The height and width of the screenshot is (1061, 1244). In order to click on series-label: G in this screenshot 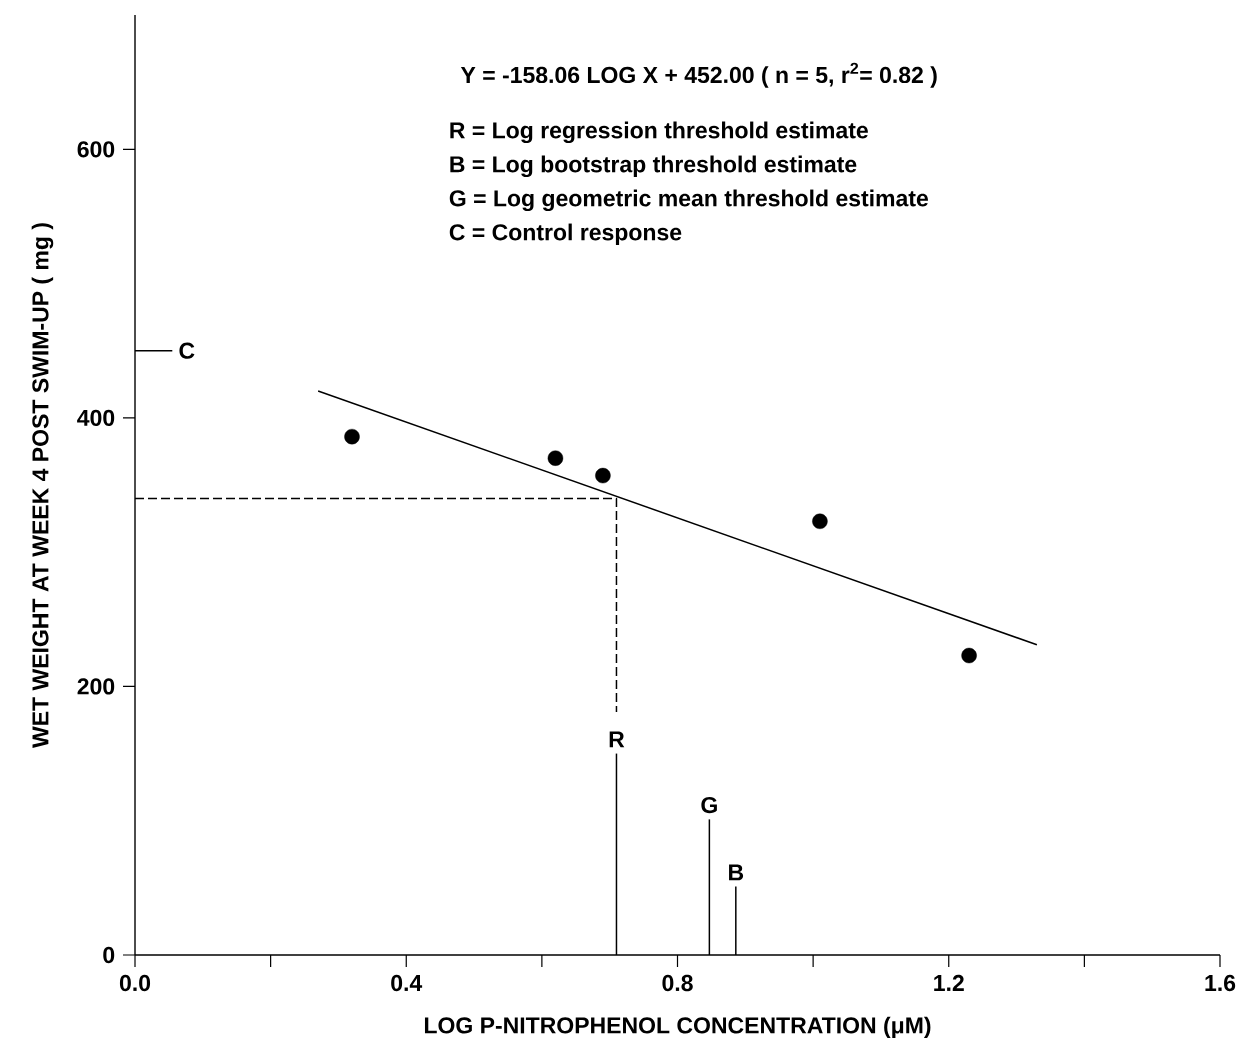, I will do `click(709, 805)`.